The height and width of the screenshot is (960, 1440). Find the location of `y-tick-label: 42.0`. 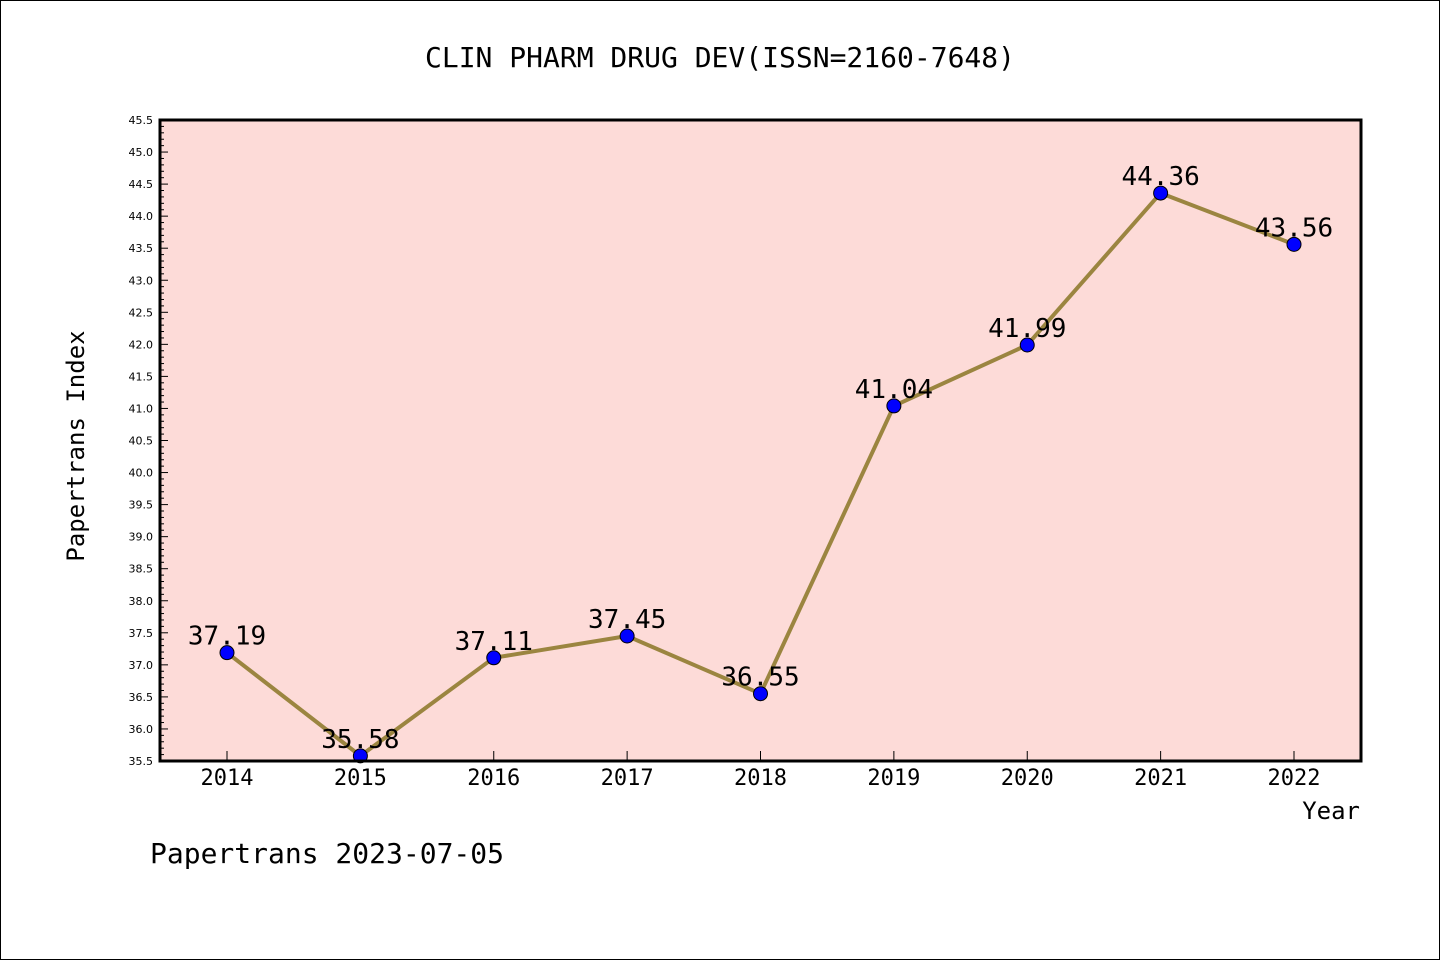

y-tick-label: 42.0 is located at coordinates (141, 344).